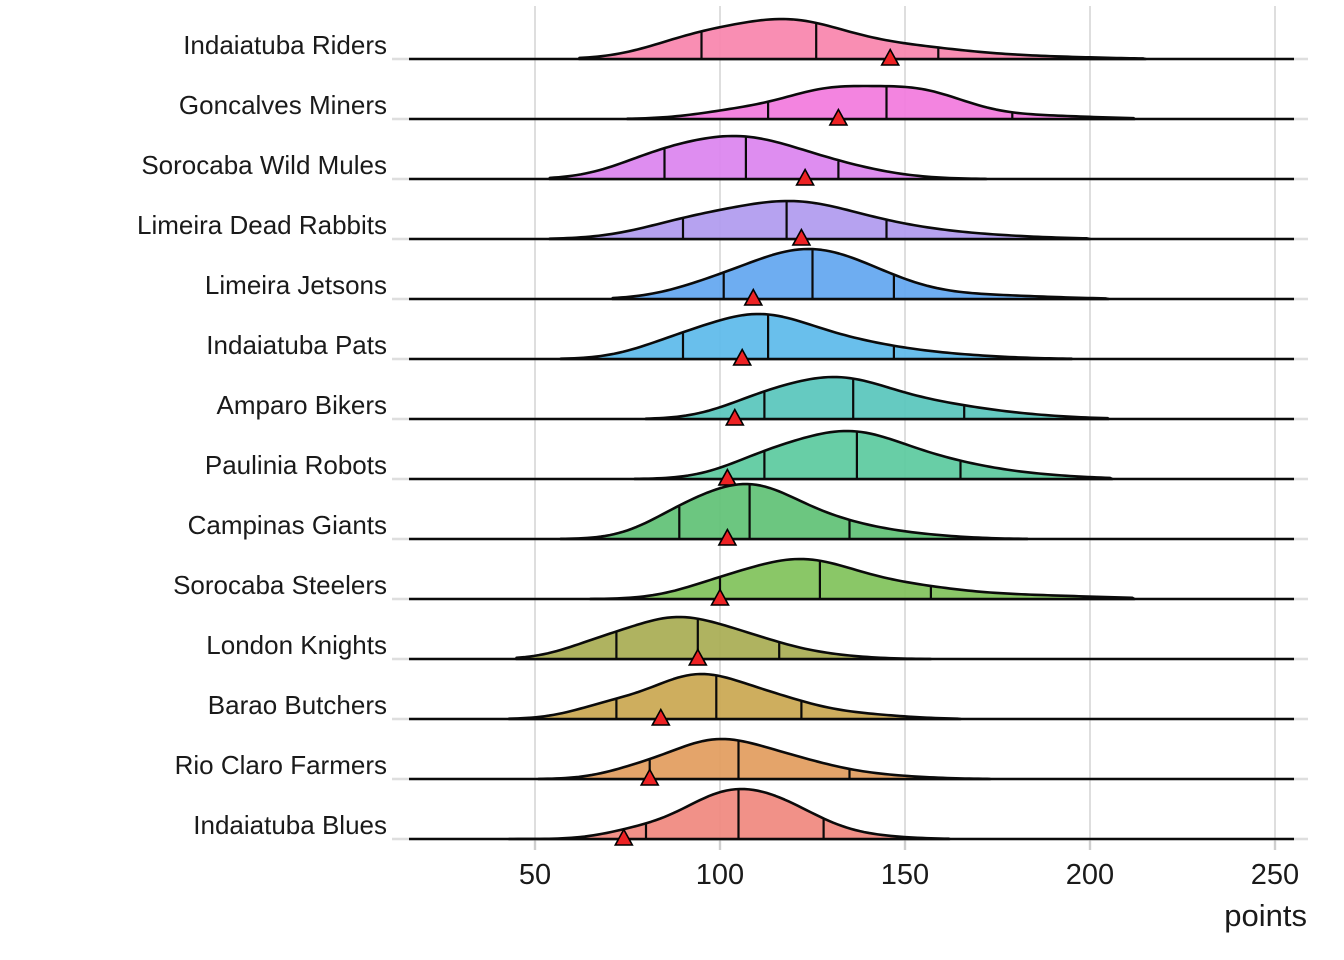  I want to click on team-label: Sorocaba Steelers, so click(280, 585).